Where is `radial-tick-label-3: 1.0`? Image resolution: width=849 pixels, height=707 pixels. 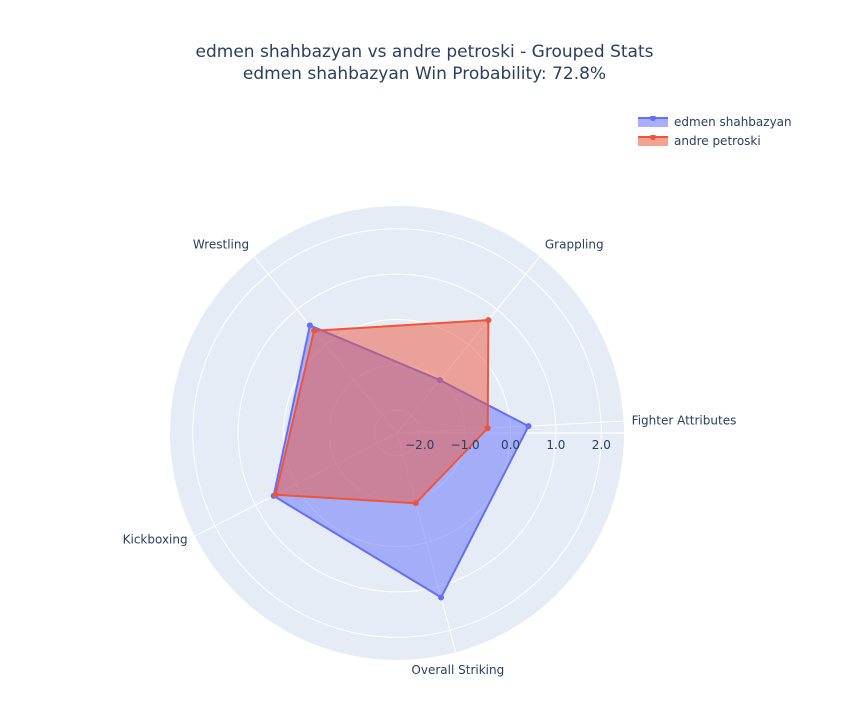 radial-tick-label-3: 1.0 is located at coordinates (555, 445).